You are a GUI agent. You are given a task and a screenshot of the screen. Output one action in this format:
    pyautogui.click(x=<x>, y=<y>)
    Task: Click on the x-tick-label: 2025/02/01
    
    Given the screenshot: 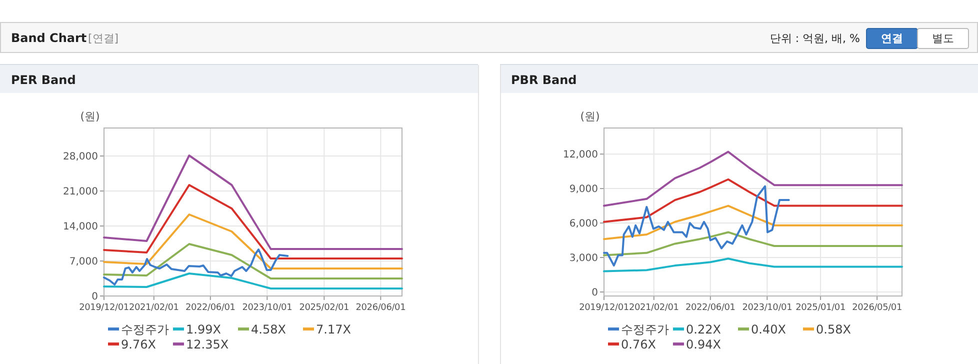 What is the action you would take?
    pyautogui.click(x=324, y=308)
    